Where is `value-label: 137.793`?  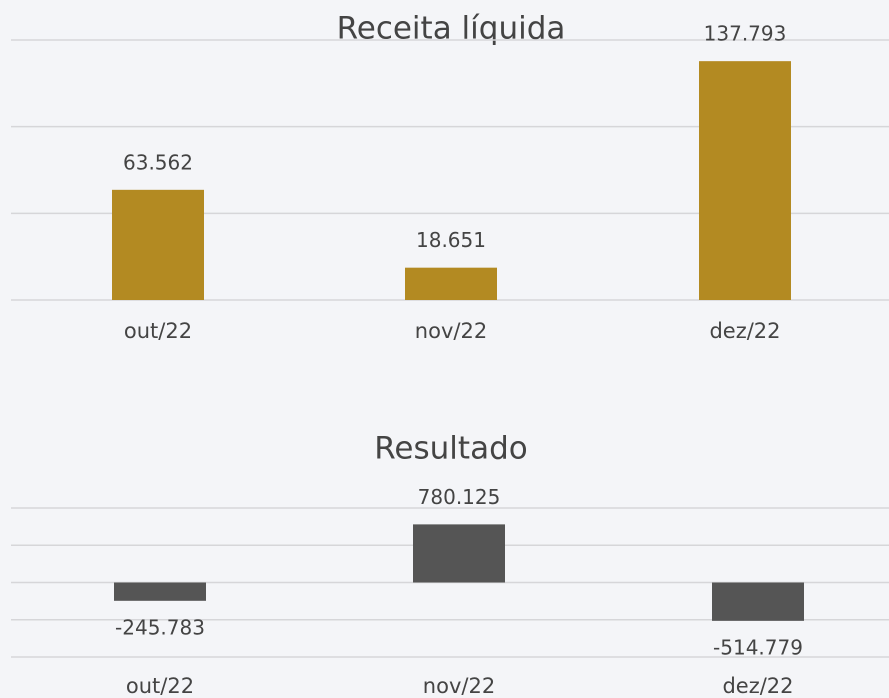 value-label: 137.793 is located at coordinates (745, 34).